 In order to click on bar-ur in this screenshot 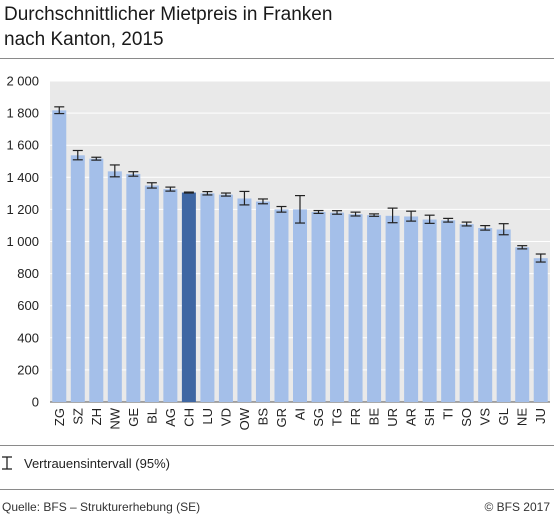, I will do `click(392, 308)`.